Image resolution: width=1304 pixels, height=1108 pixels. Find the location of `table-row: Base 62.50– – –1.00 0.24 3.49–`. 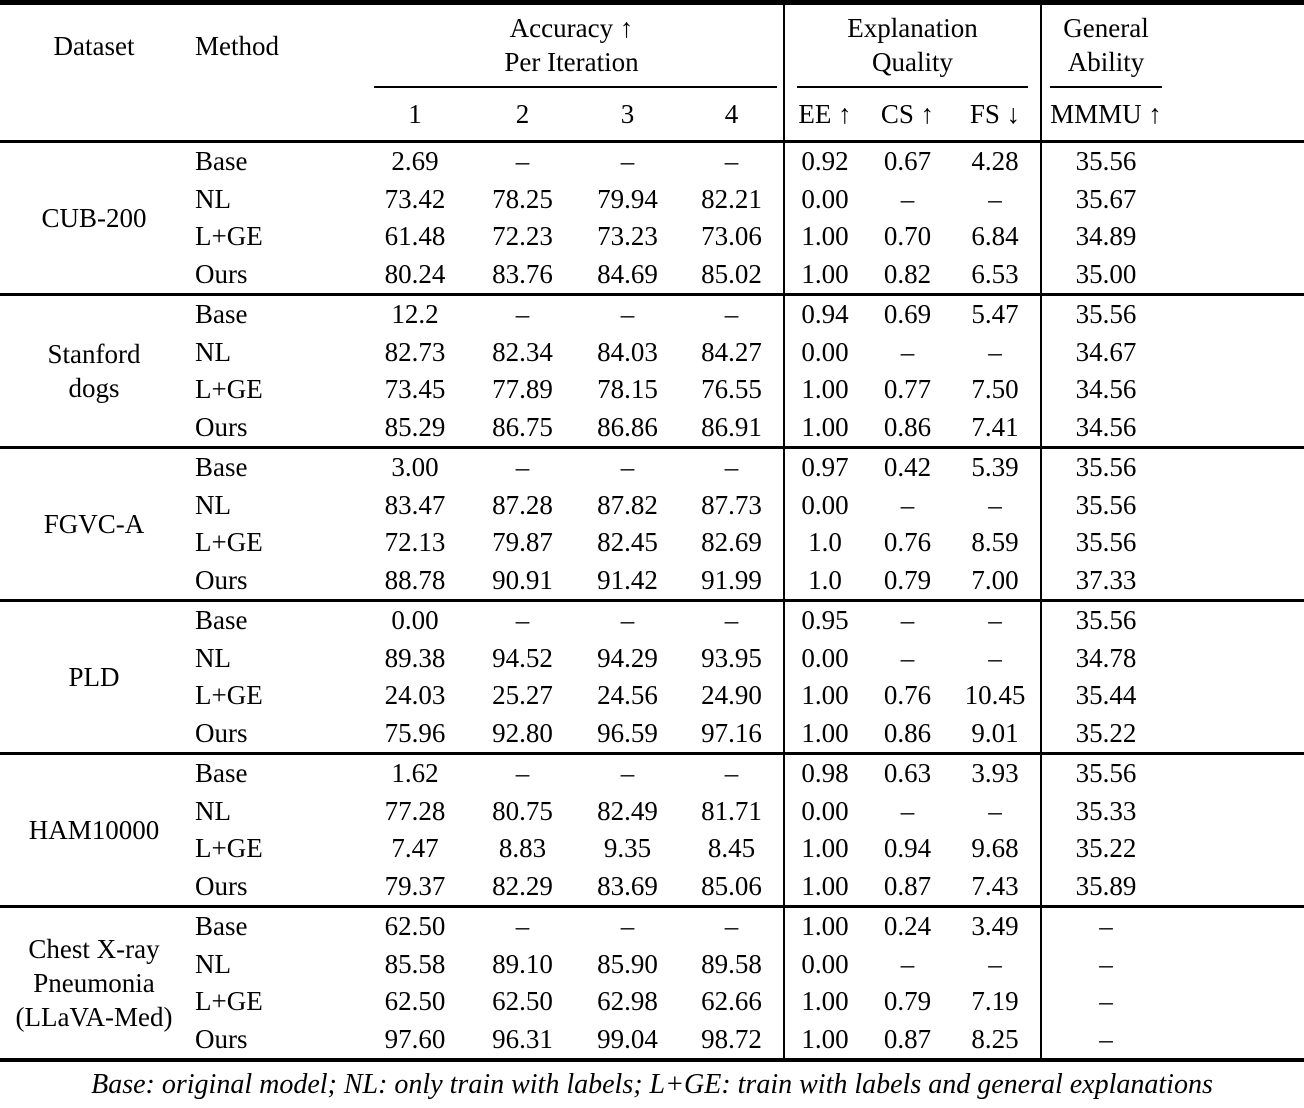

table-row: Base 62.50– – –1.00 0.24 3.49– is located at coordinates (652, 927).